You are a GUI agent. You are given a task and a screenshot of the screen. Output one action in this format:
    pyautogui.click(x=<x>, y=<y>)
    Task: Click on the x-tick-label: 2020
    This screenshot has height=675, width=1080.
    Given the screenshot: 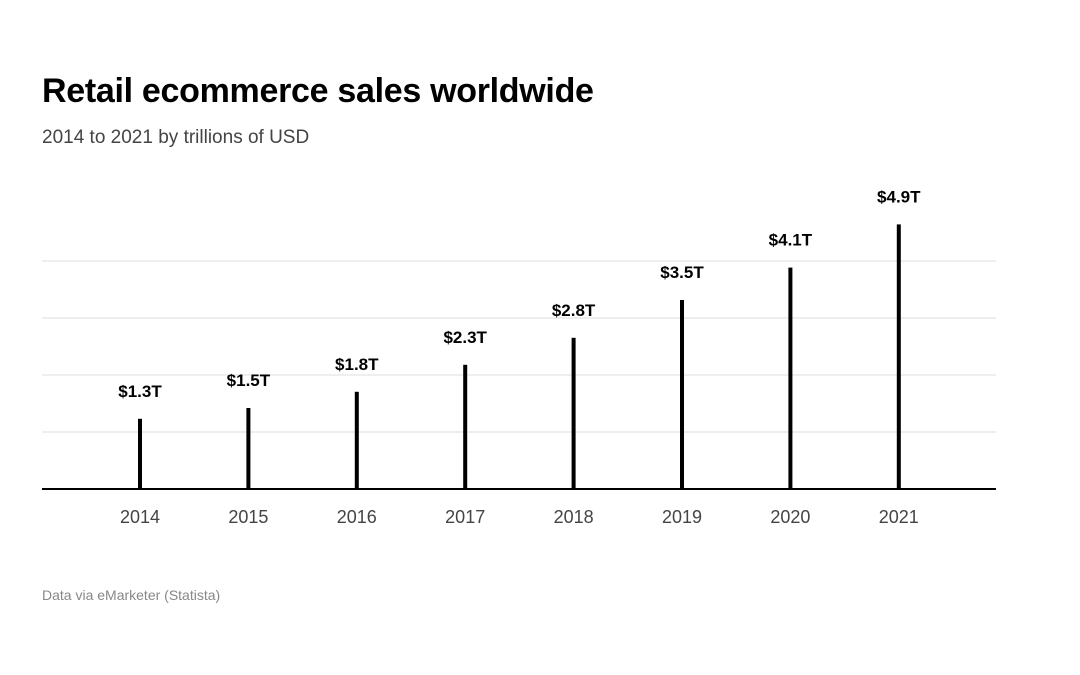 What is the action you would take?
    pyautogui.click(x=790, y=517)
    